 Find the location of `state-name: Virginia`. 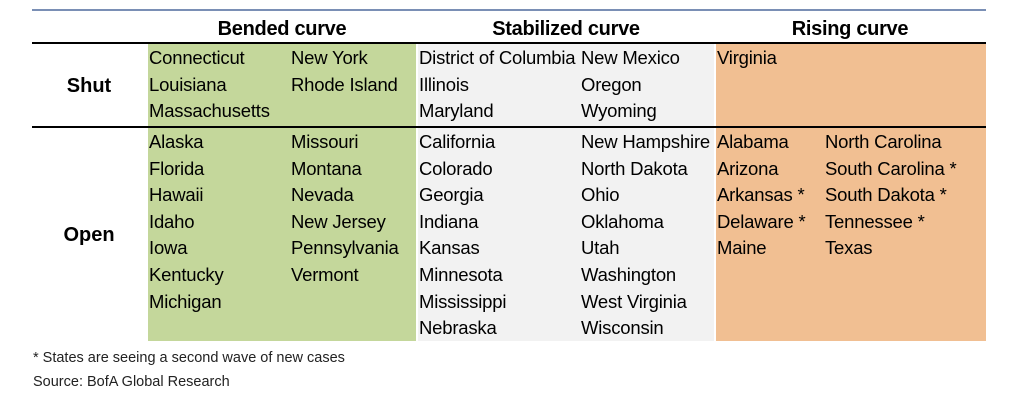

state-name: Virginia is located at coordinates (747, 57).